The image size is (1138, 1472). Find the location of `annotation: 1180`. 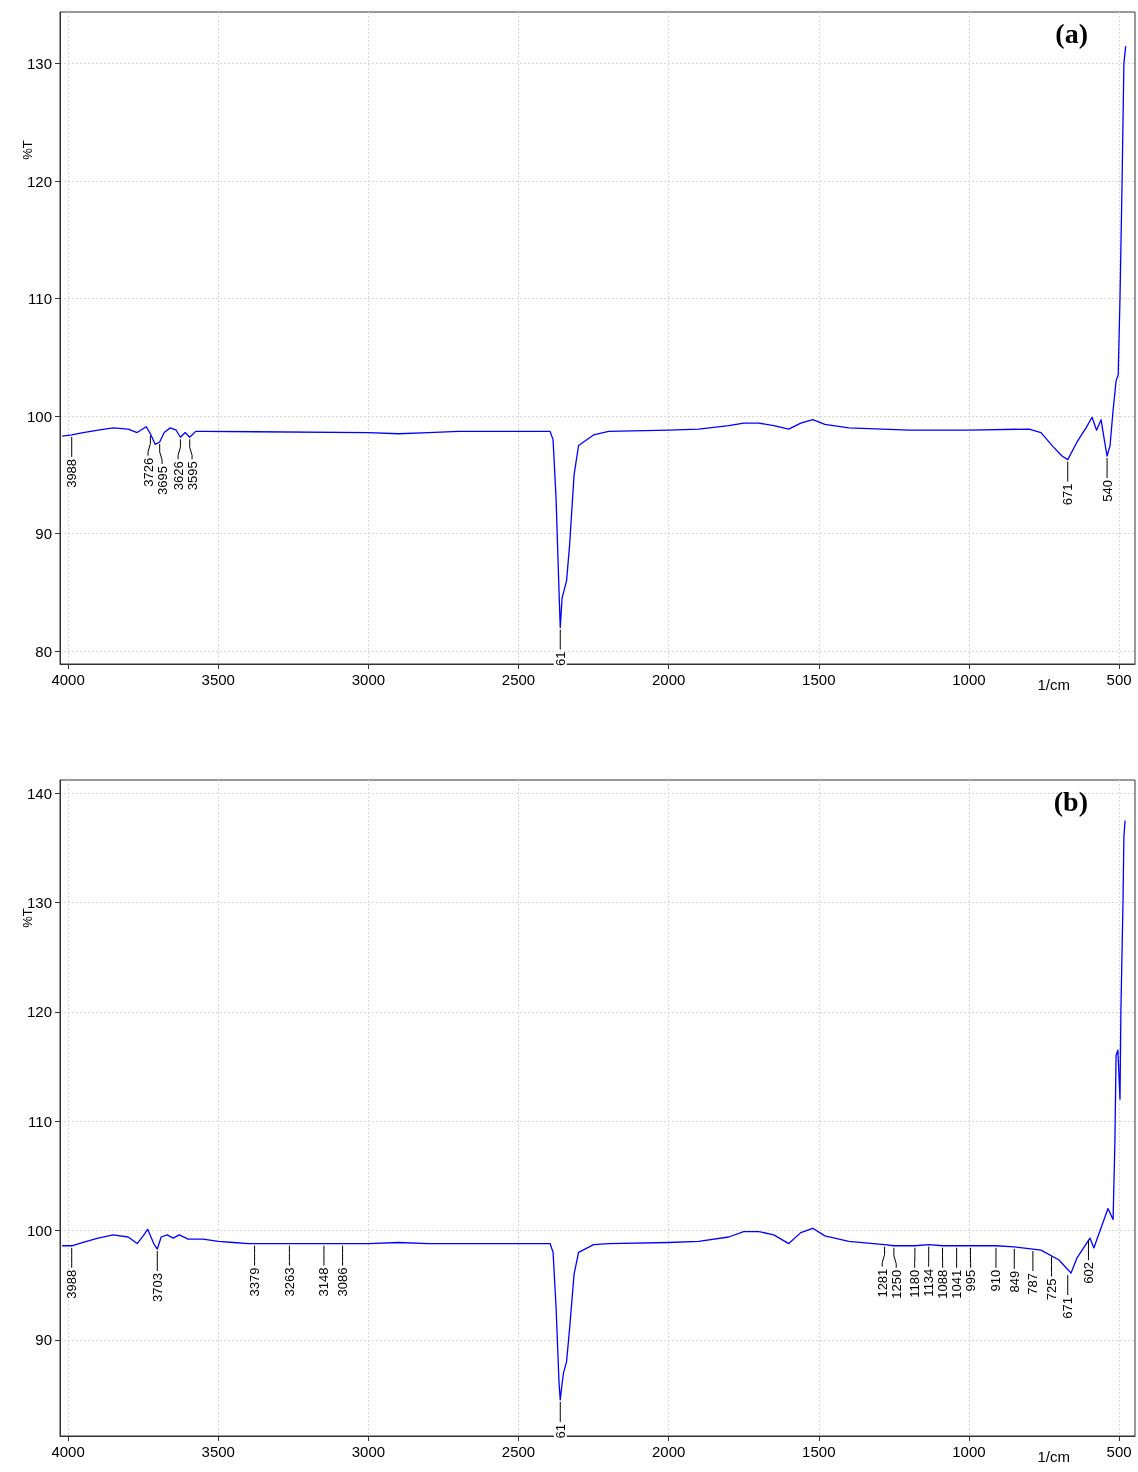

annotation: 1180 is located at coordinates (915, 1283).